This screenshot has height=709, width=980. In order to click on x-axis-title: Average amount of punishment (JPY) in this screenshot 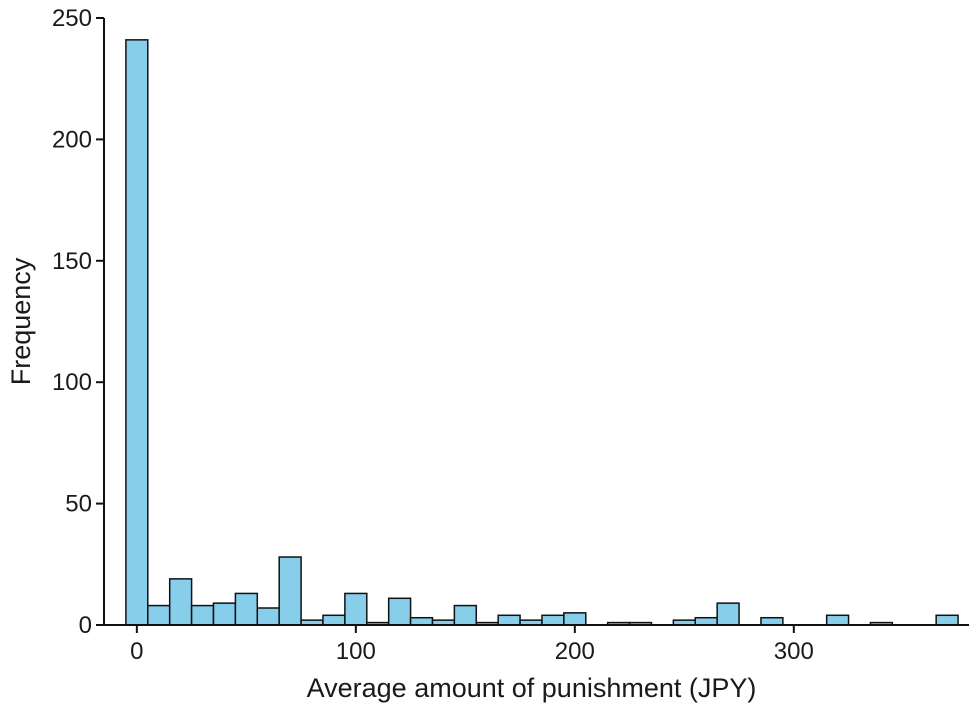, I will do `click(532, 688)`.